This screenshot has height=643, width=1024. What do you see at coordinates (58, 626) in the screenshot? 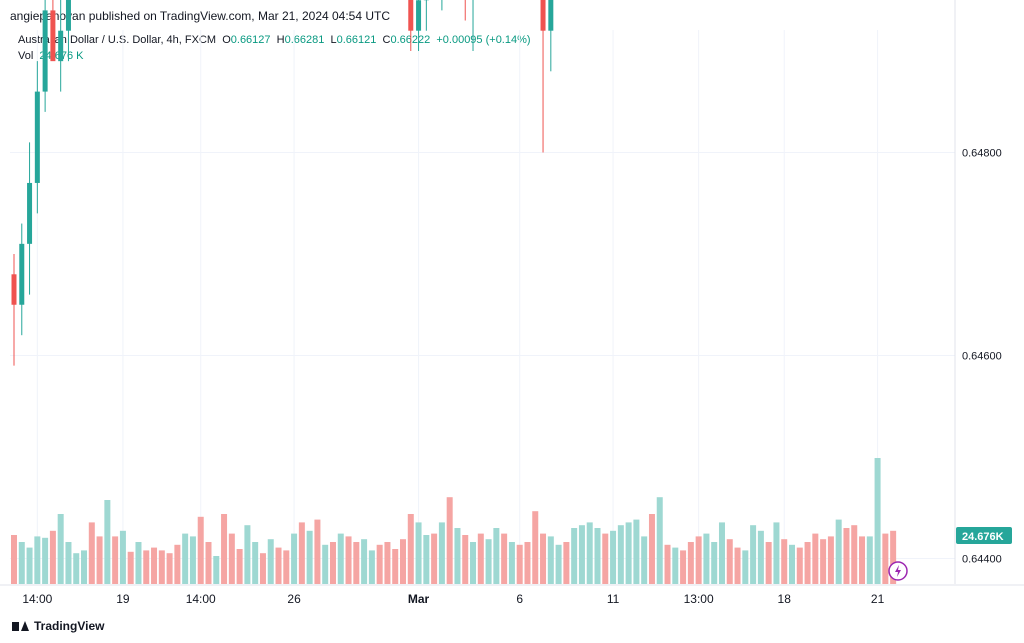
I see `footer-branding: TradingView` at bounding box center [58, 626].